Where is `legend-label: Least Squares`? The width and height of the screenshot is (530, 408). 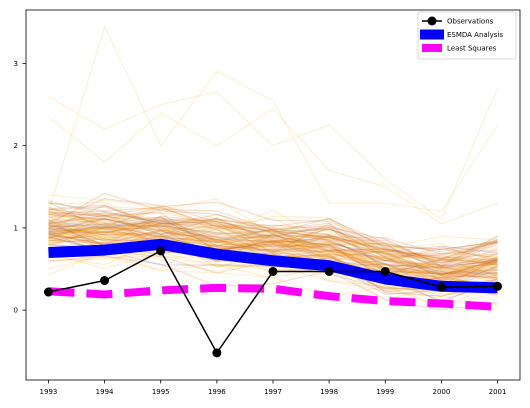
legend-label: Least Squares is located at coordinates (472, 49).